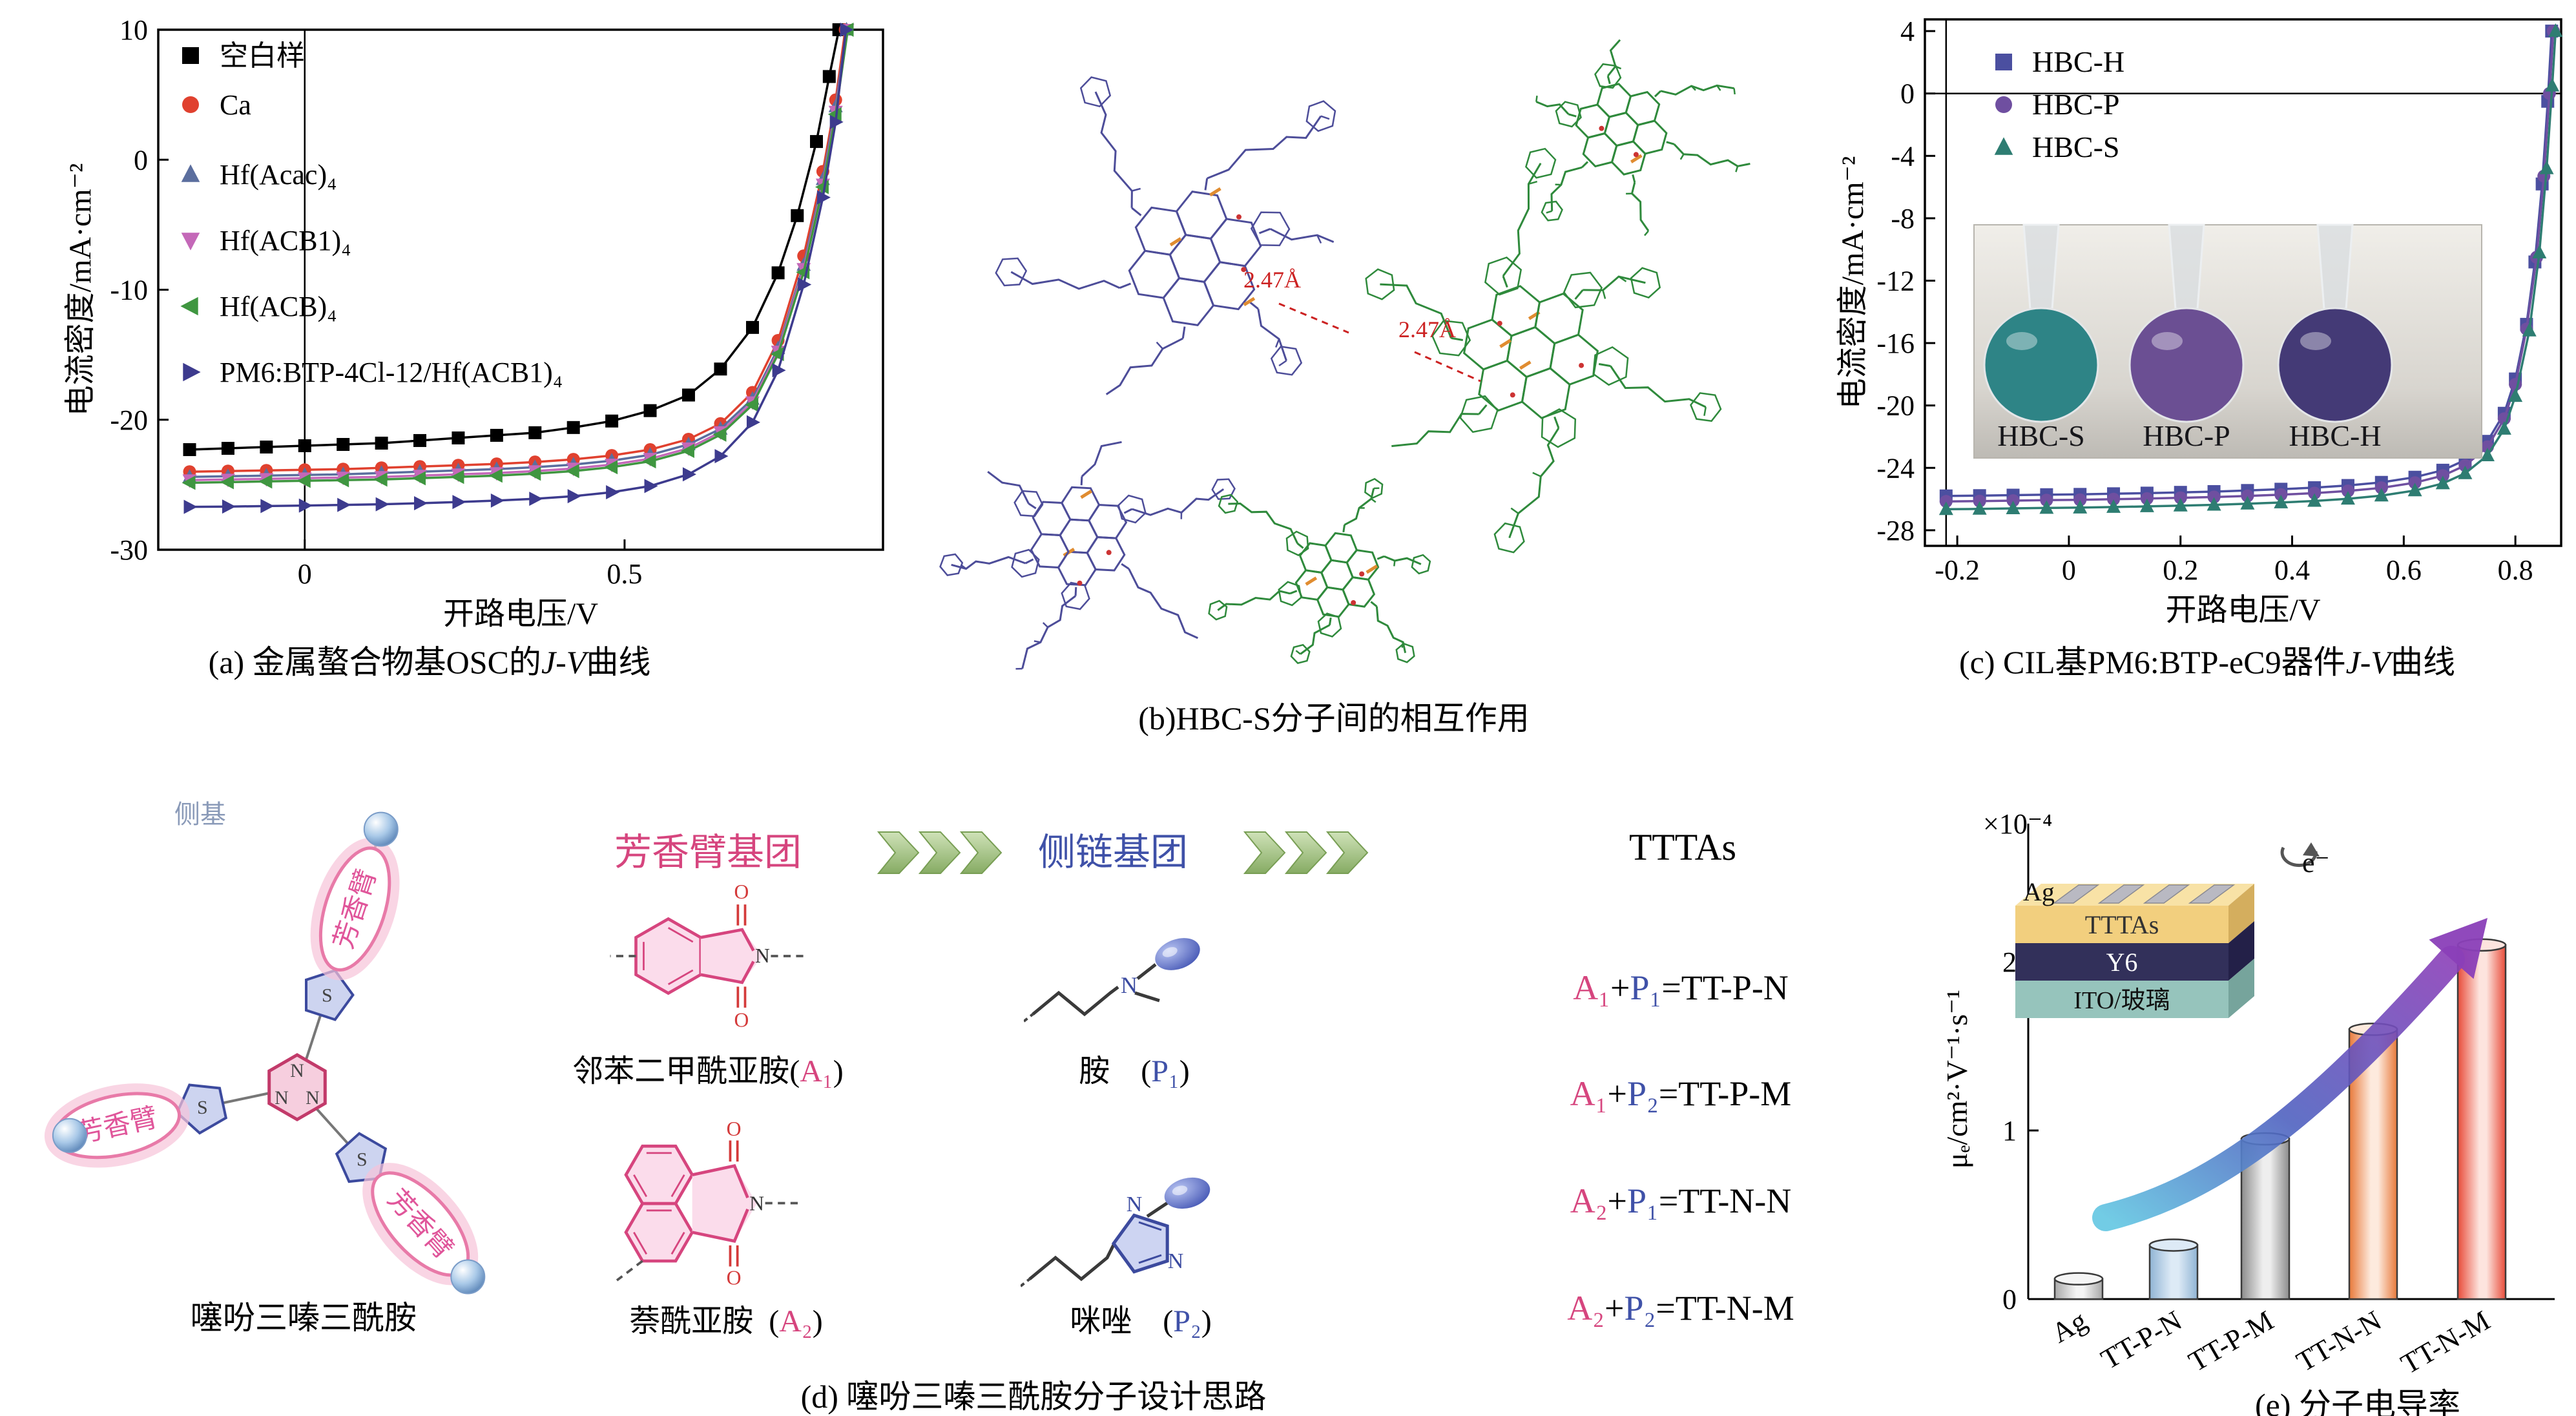 The height and width of the screenshot is (1416, 2576). Describe the element at coordinates (2141, 1339) in the screenshot. I see `svg-text: TT-P-N` at that location.